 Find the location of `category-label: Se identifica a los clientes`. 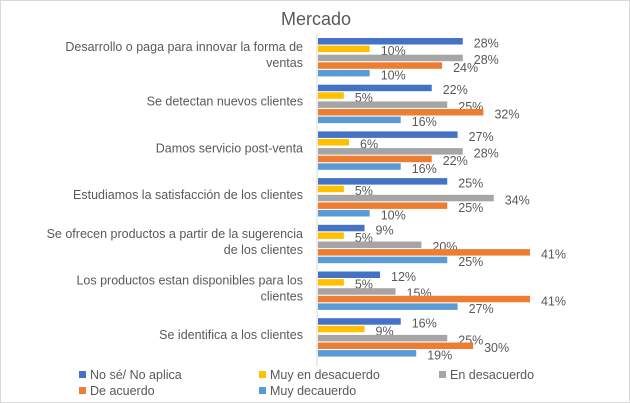

category-label: Se identifica a los clientes is located at coordinates (231, 335).